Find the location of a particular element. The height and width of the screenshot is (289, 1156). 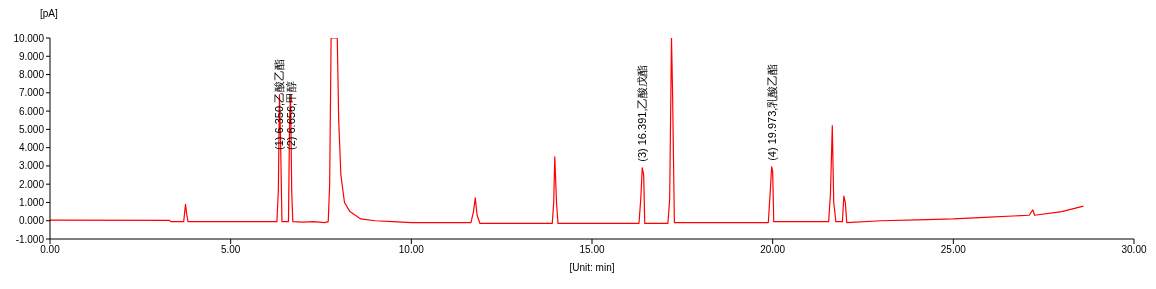

x-axis-title: [Unit: min] is located at coordinates (592, 267).